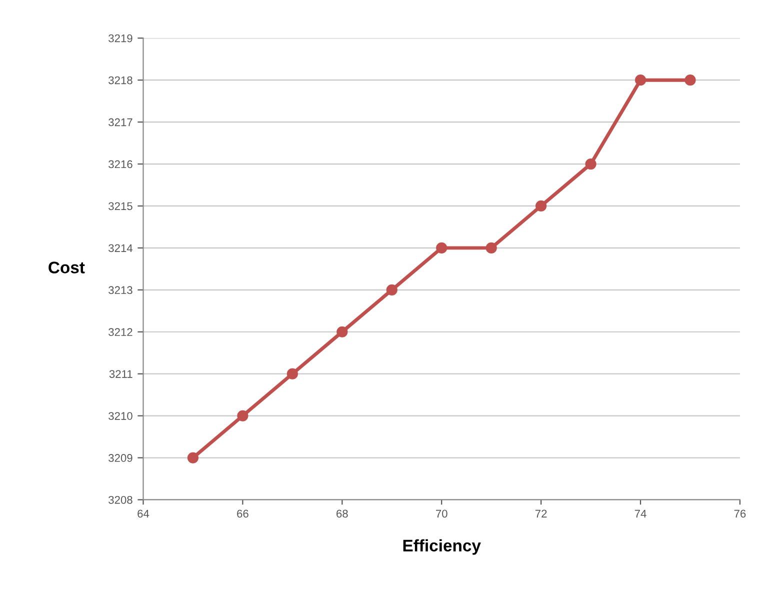  I want to click on y-tick-label: 3210, so click(120, 416).